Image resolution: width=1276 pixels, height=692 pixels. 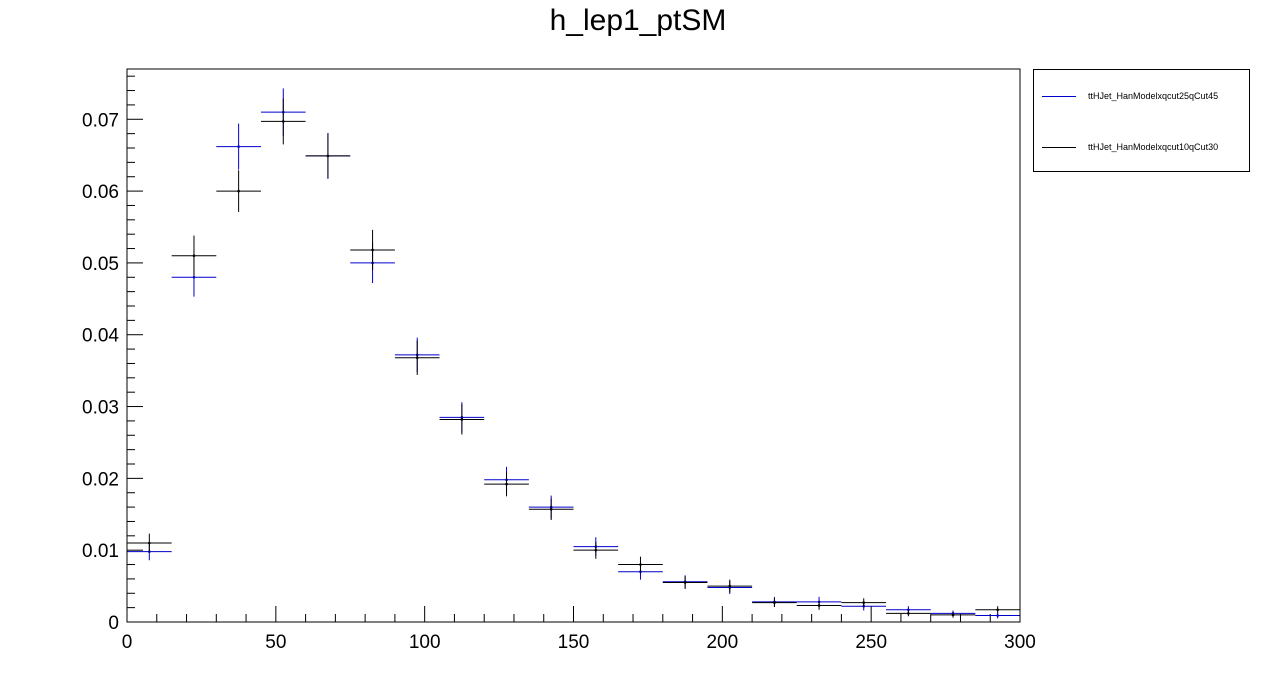 What do you see at coordinates (1153, 147) in the screenshot?
I see `legend-label-series-2: ttHJet_HanModelxqcut10qCut30` at bounding box center [1153, 147].